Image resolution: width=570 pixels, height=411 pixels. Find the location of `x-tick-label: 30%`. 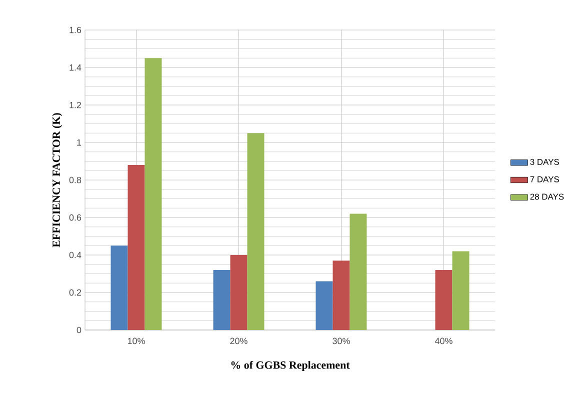

x-tick-label: 30% is located at coordinates (341, 341).